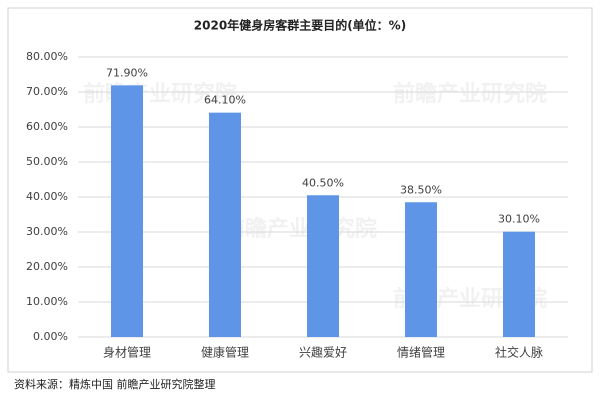 The image size is (600, 400). I want to click on value-label: 30.10%, so click(519, 219).